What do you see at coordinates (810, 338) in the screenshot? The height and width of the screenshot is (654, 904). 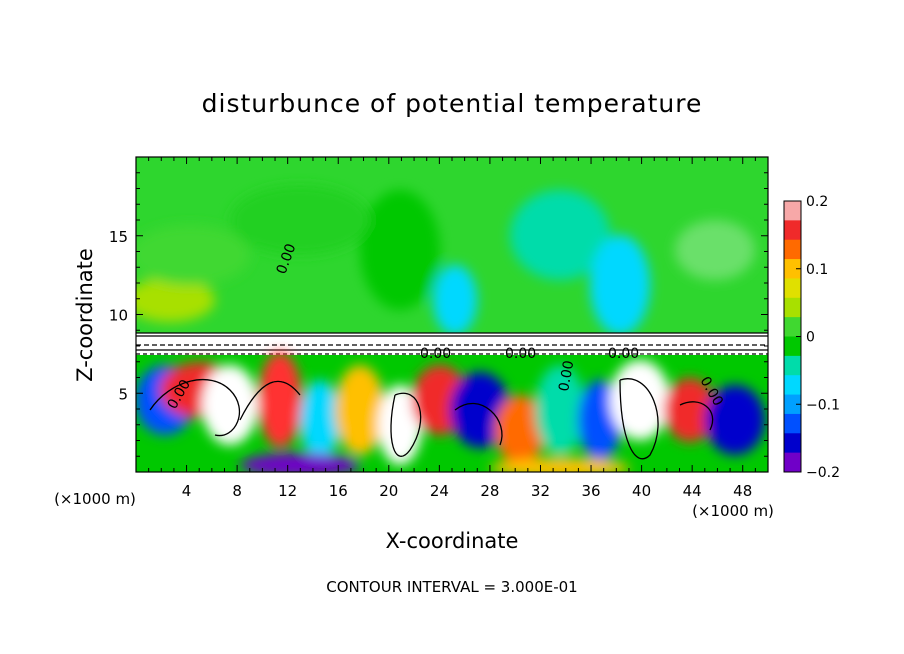 I see `colorbar-tick-label: 0` at bounding box center [810, 338].